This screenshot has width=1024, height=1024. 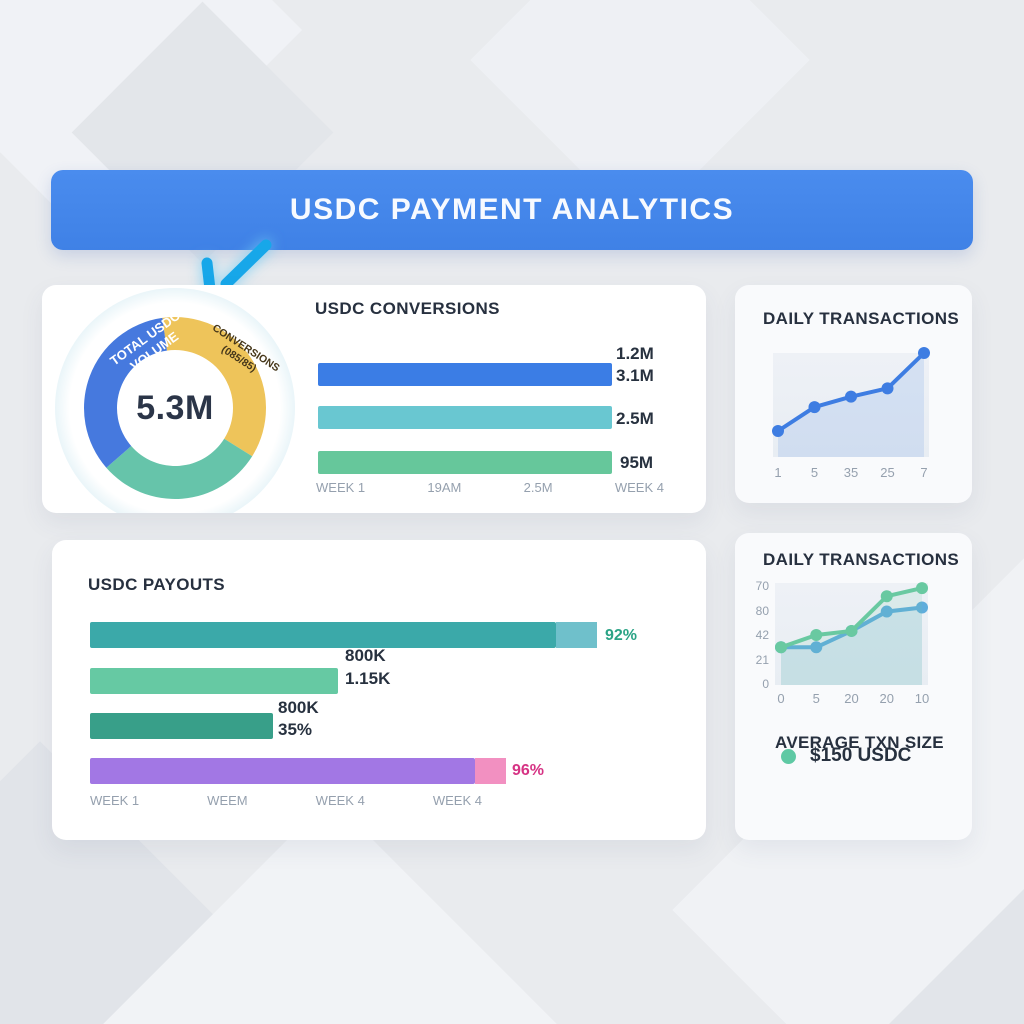 I want to click on y-axis-tick: 70, so click(x=762, y=586).